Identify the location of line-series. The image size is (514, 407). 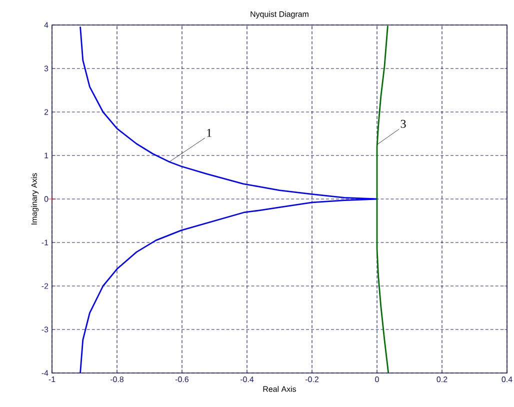
(383, 199).